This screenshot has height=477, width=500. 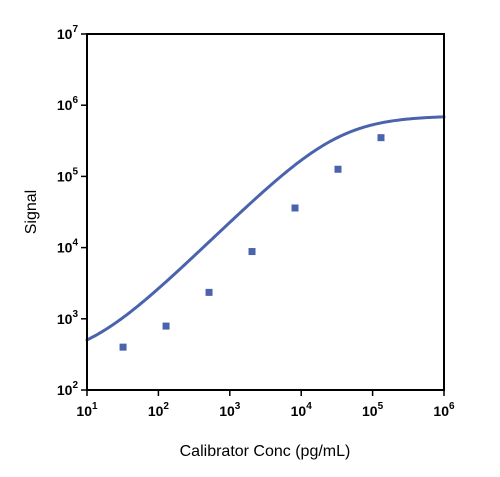 What do you see at coordinates (452, 406) in the screenshot?
I see `x-tick-exponent: 6` at bounding box center [452, 406].